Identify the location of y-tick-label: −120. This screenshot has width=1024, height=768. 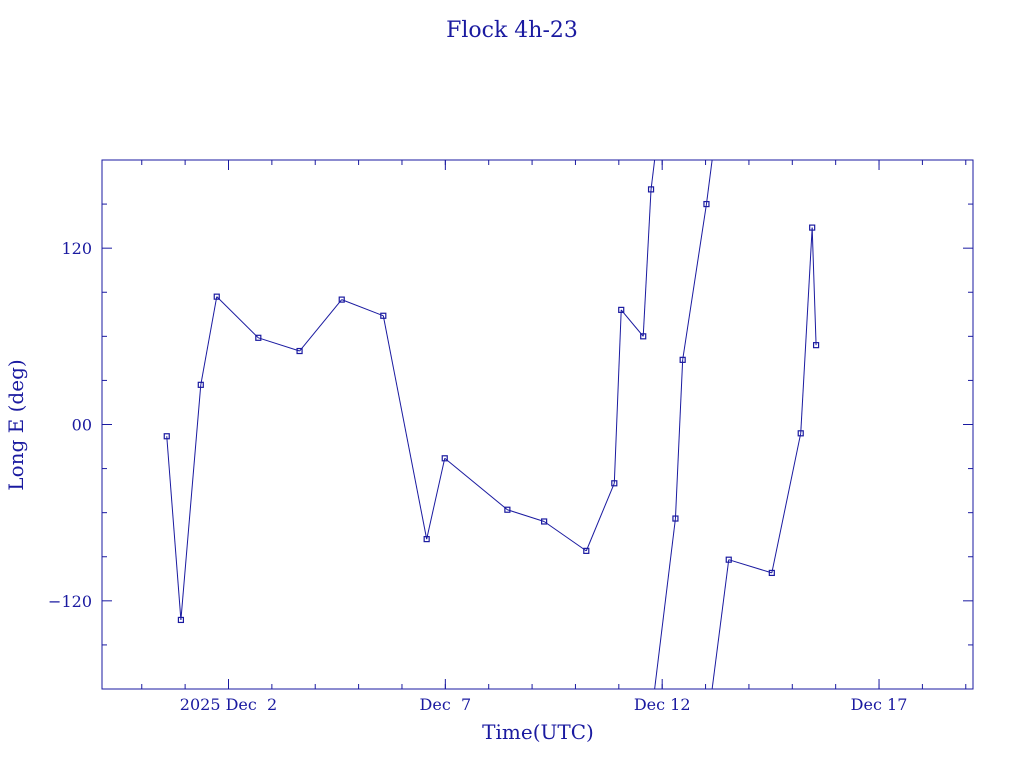
(70, 601).